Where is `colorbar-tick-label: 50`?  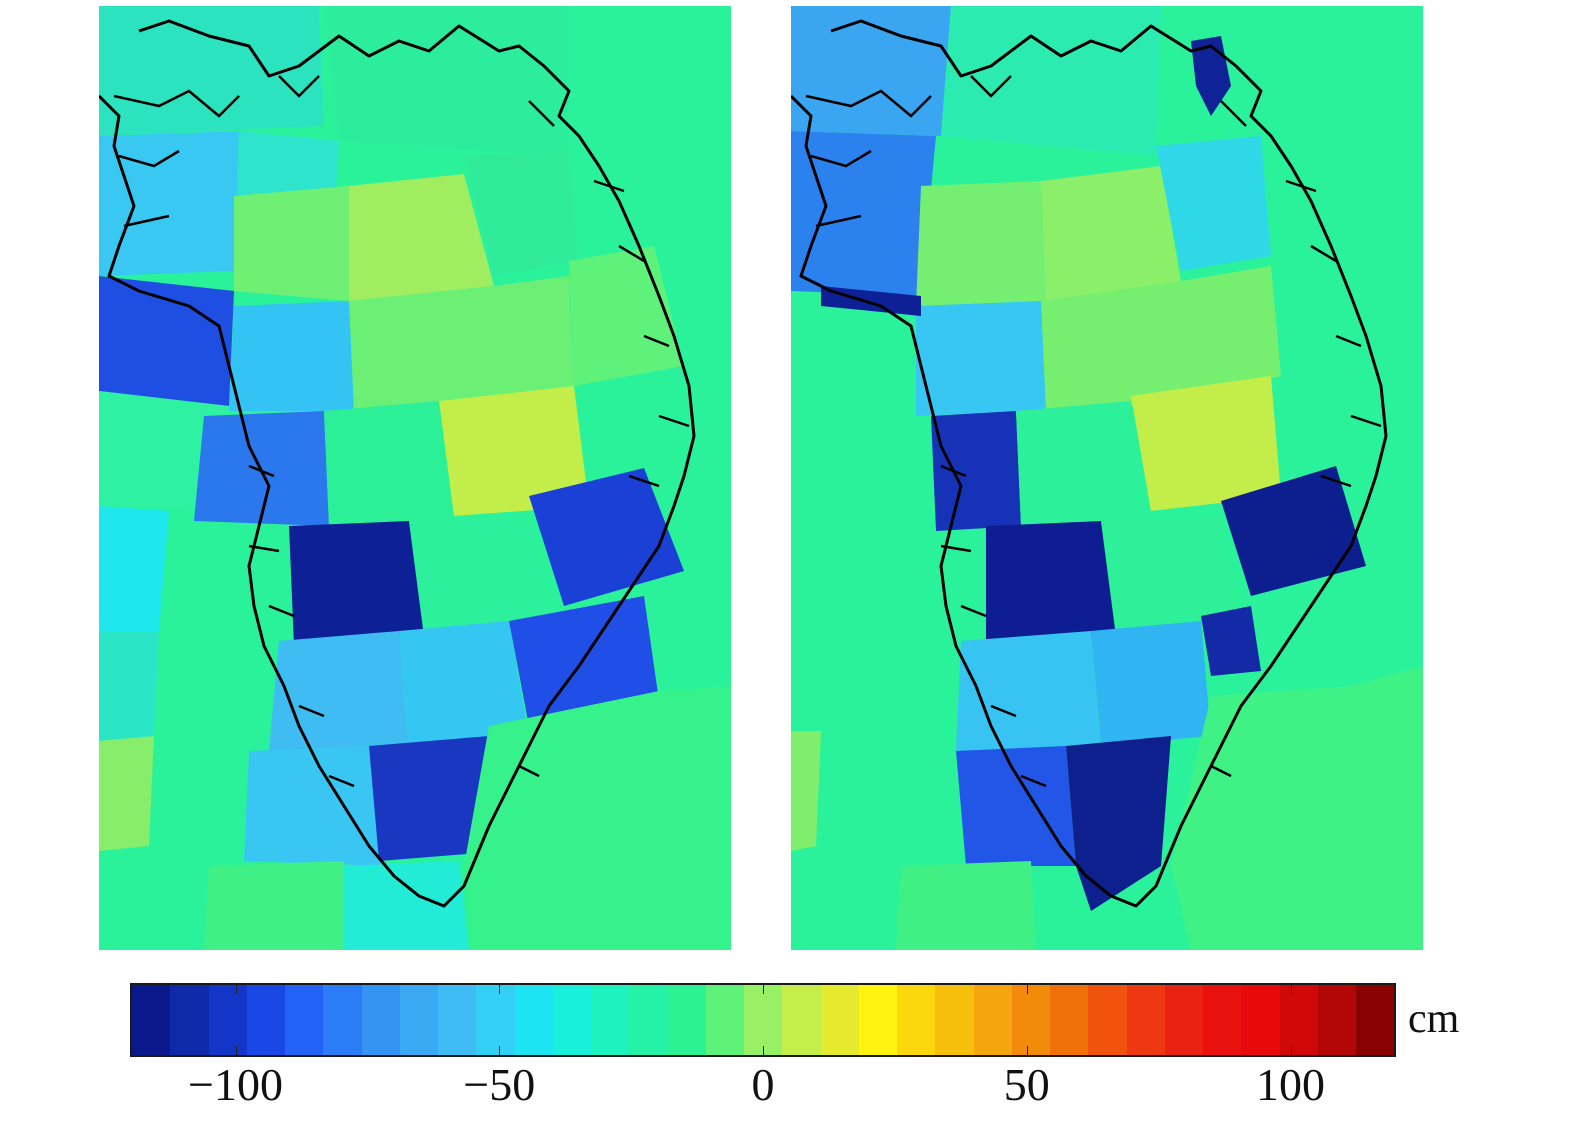 colorbar-tick-label: 50 is located at coordinates (1027, 1085).